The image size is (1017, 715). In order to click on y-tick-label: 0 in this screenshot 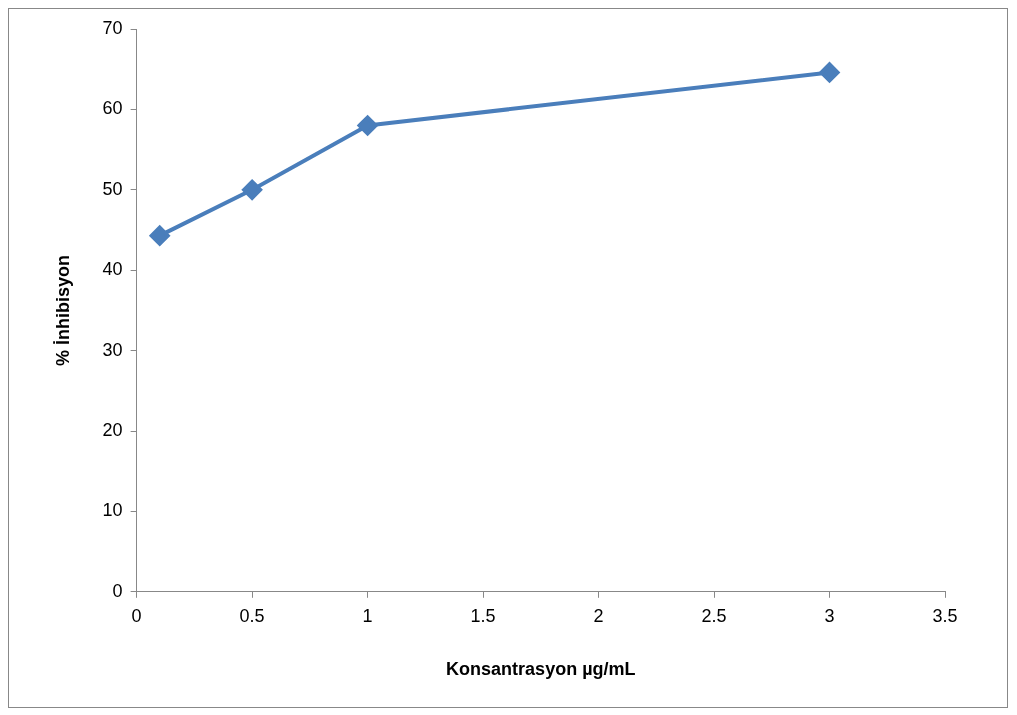, I will do `click(117, 590)`.